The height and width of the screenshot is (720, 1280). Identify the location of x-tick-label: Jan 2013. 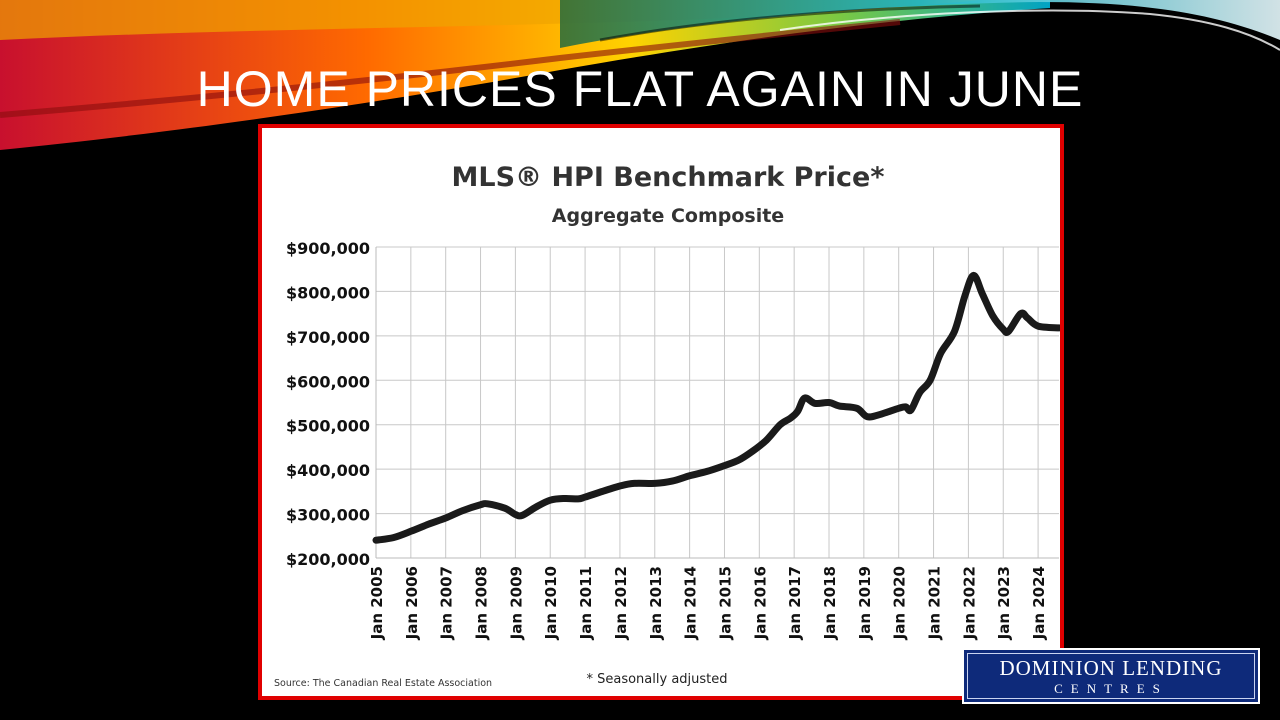
(656, 603).